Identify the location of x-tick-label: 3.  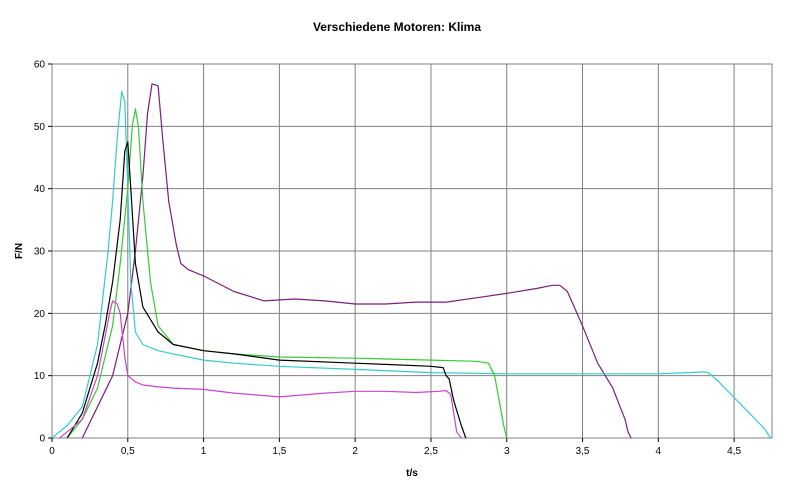
(507, 451).